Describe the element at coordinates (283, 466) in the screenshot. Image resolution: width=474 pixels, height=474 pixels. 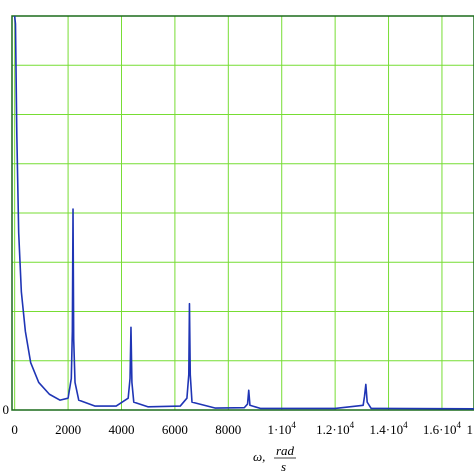
I see `x-axis-label-denominator: s` at that location.